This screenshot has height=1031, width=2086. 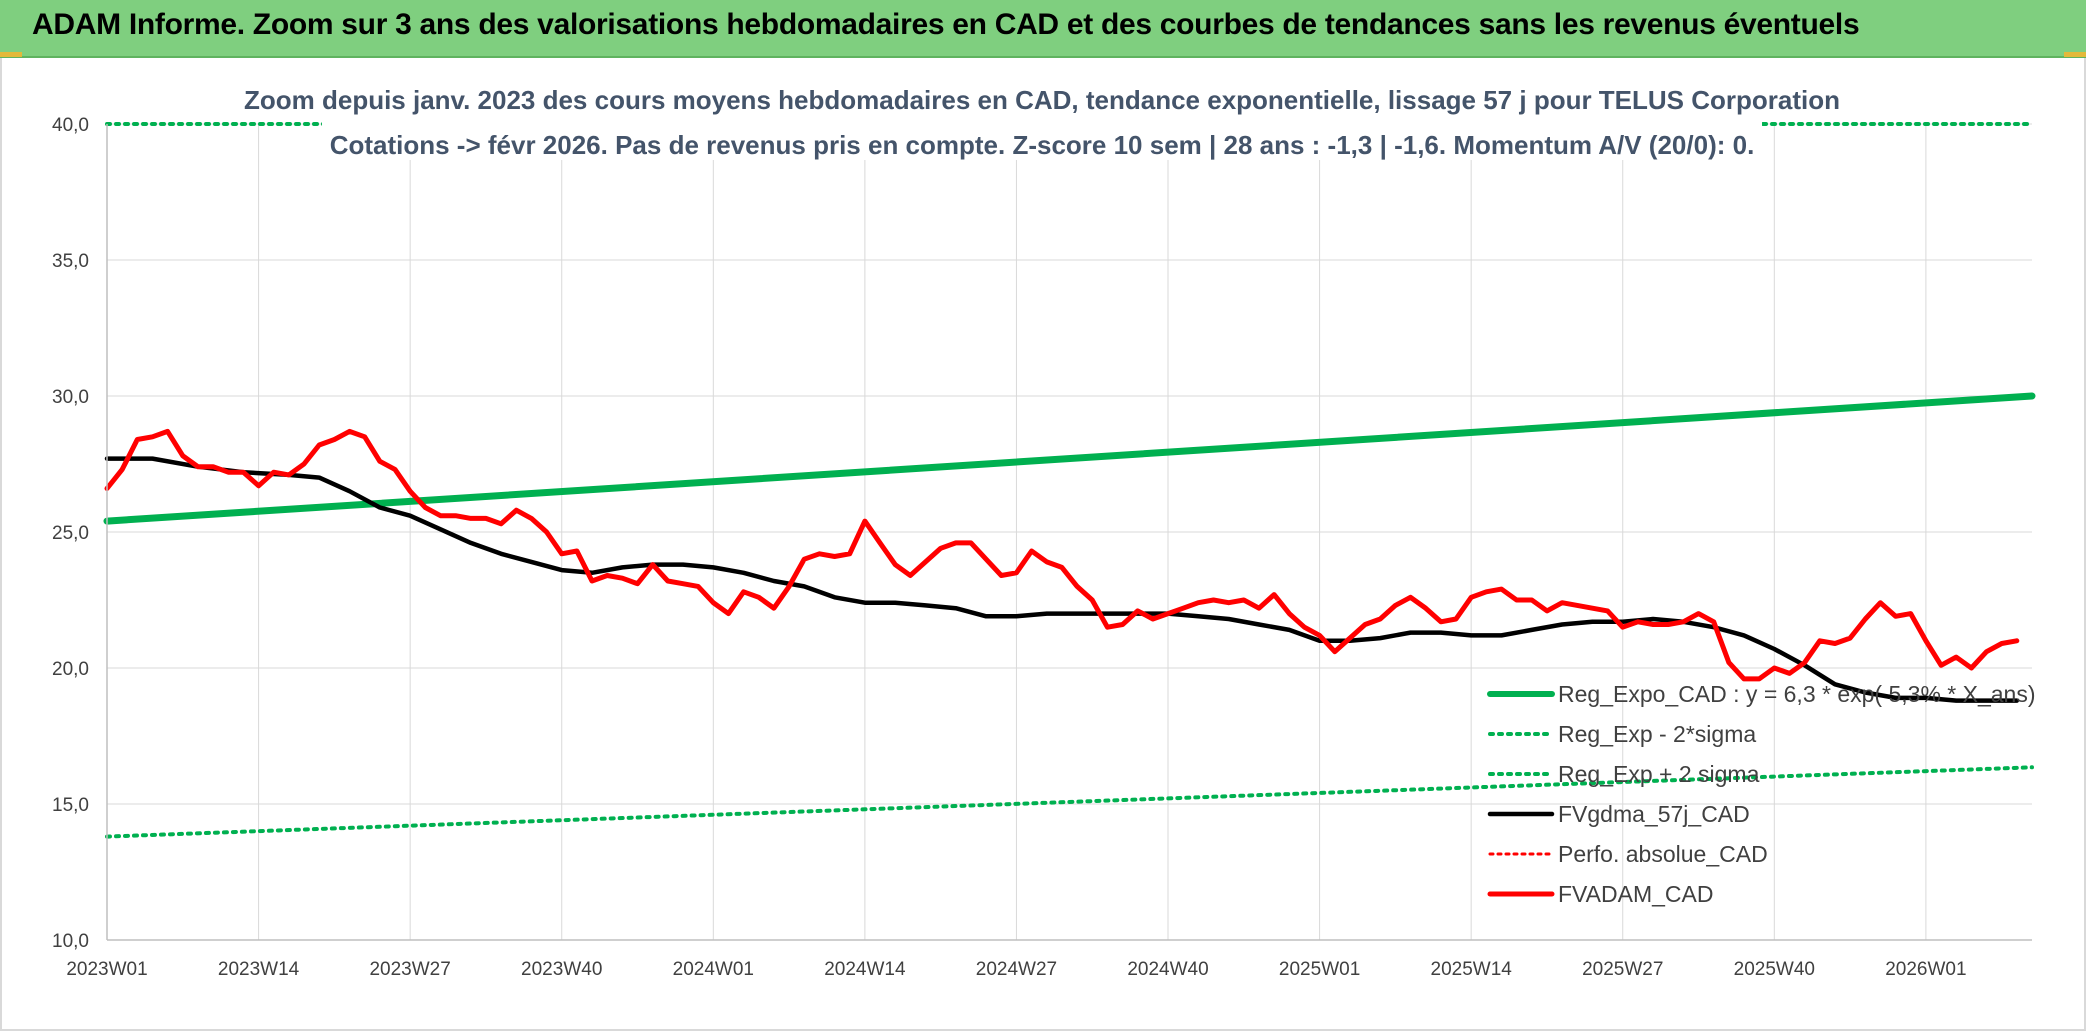 What do you see at coordinates (70, 397) in the screenshot?
I see `y-tick-label: 30,0` at bounding box center [70, 397].